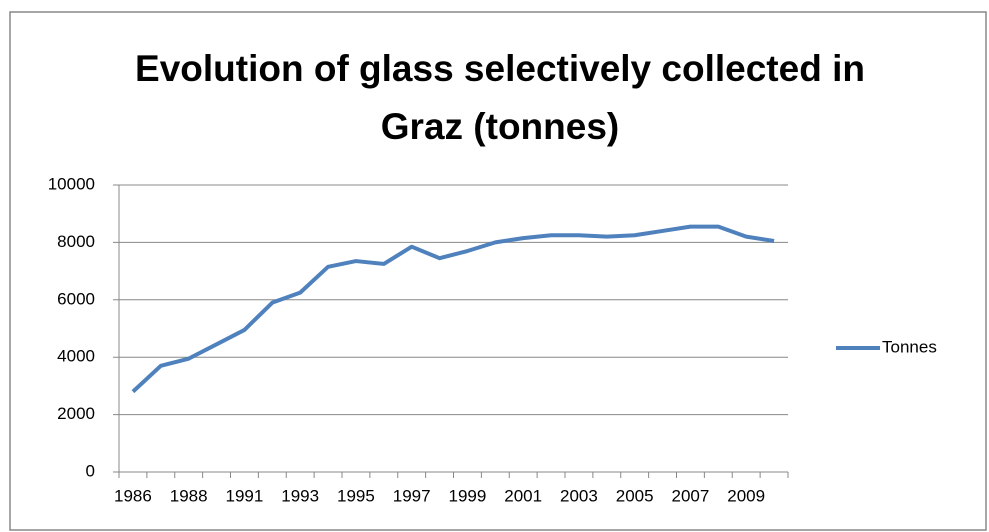 Image resolution: width=989 pixels, height=532 pixels. I want to click on y-tick-label: 2000, so click(76, 413).